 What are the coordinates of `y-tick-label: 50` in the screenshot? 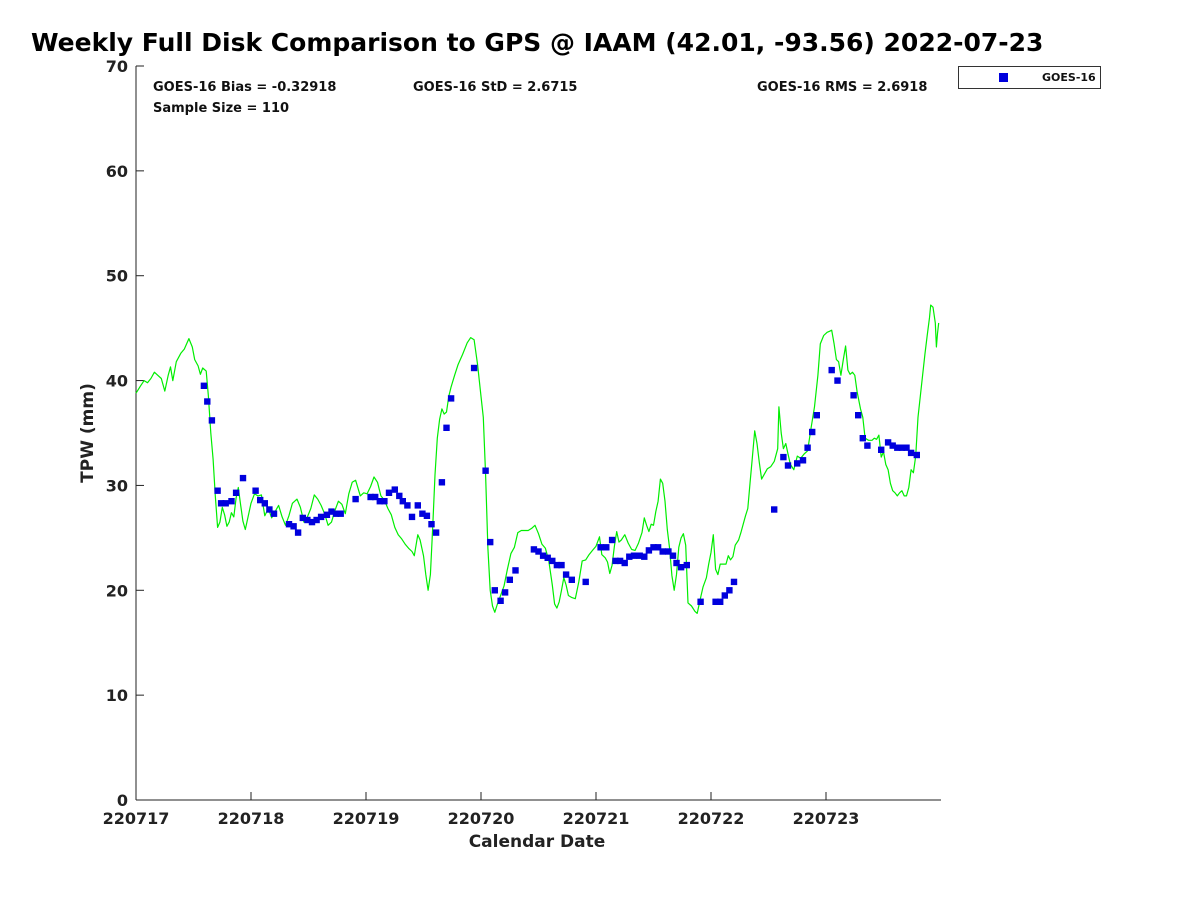 It's located at (117, 276).